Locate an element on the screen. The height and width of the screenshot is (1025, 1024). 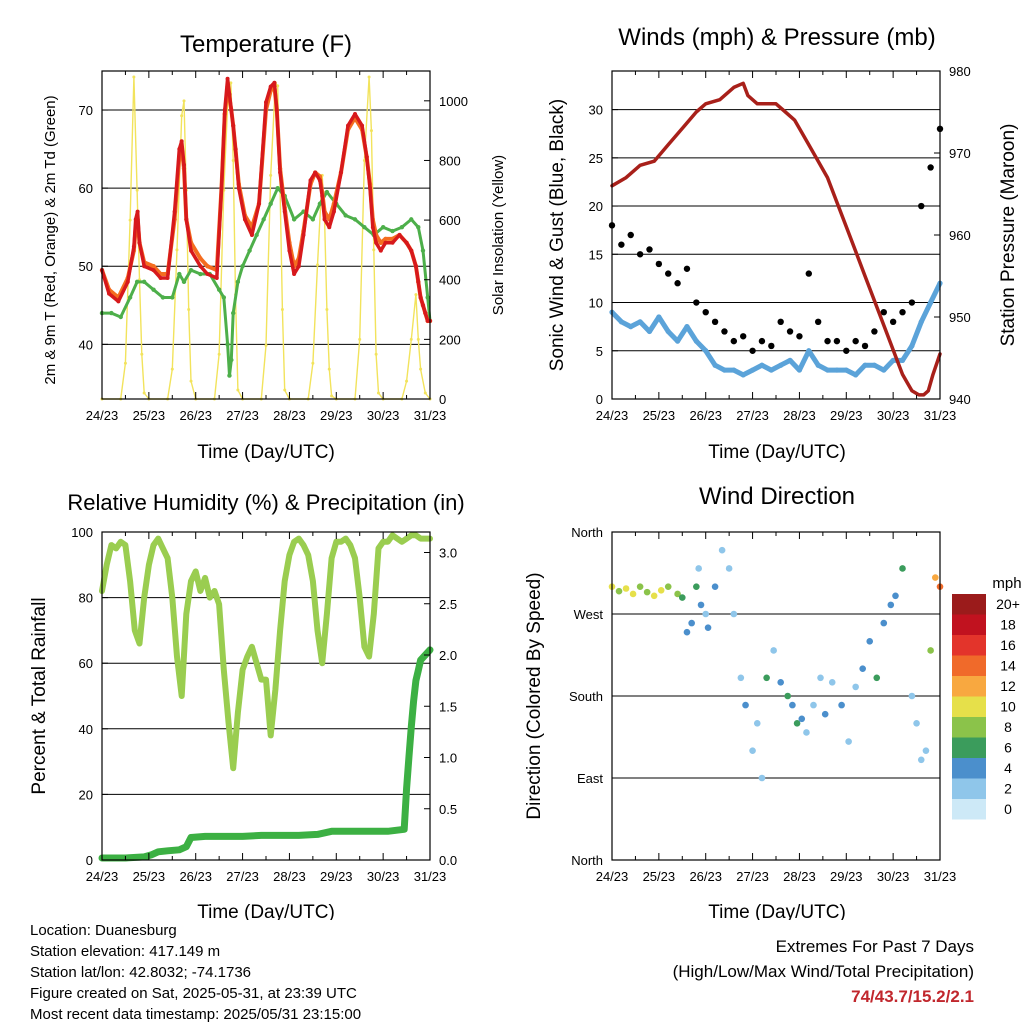
temperature-y2-tick-label: 200 is located at coordinates (450, 339).